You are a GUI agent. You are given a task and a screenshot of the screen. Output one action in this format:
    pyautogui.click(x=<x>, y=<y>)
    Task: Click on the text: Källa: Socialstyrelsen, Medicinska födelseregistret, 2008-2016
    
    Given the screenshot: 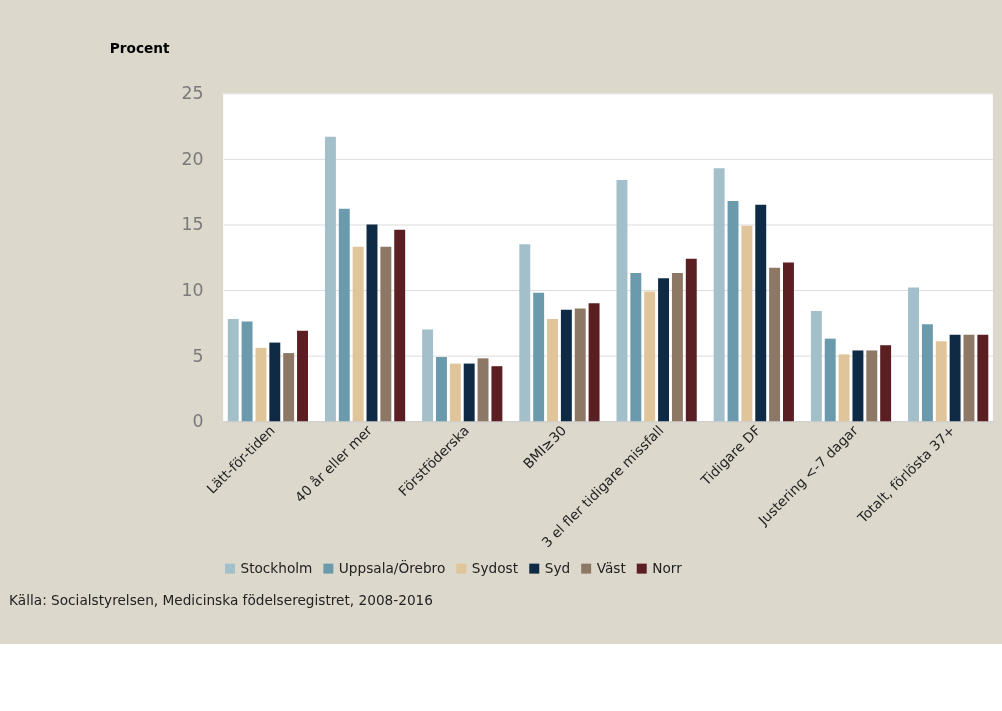 What is the action you would take?
    pyautogui.click(x=221, y=600)
    